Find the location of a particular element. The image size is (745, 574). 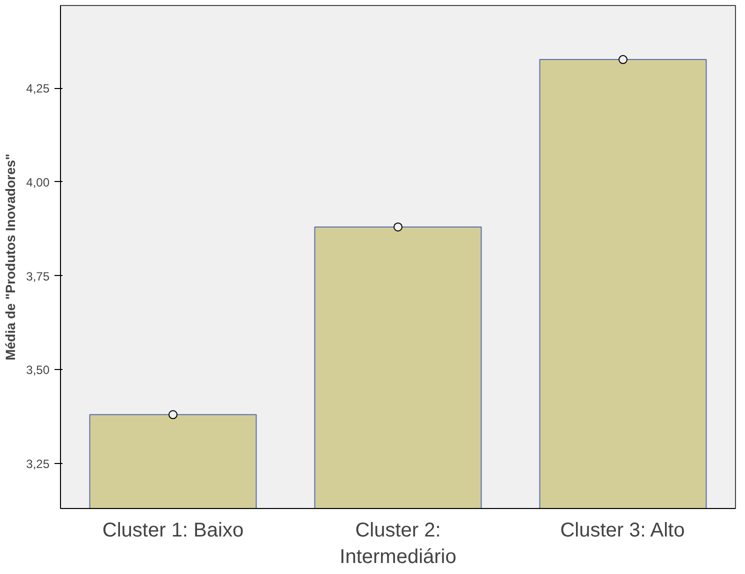

y-tick-label: 4,25 is located at coordinates (38, 89).